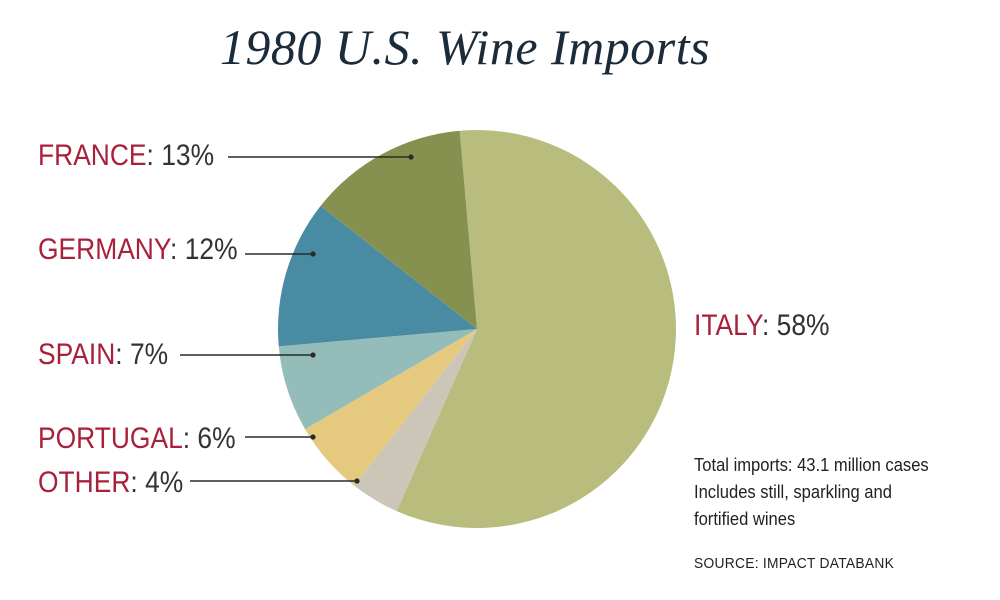  What do you see at coordinates (803, 325) in the screenshot?
I see `label-italy-value: 58%` at bounding box center [803, 325].